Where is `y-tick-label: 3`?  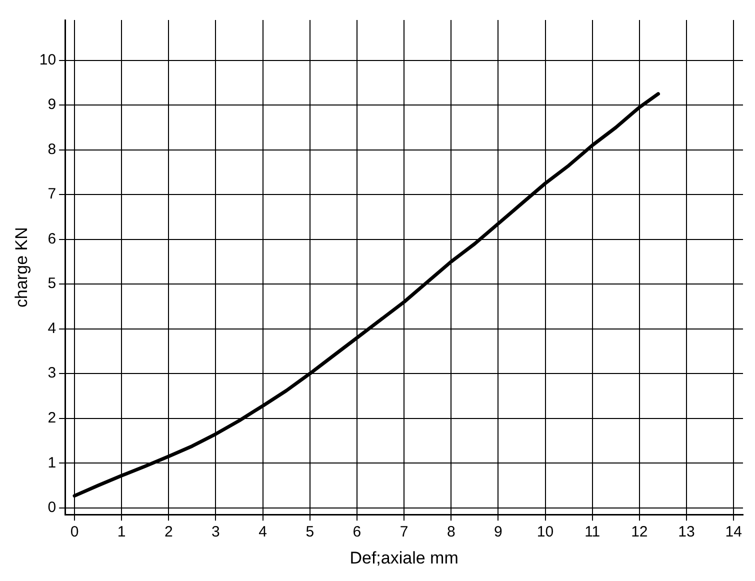 y-tick-label: 3 is located at coordinates (52, 373).